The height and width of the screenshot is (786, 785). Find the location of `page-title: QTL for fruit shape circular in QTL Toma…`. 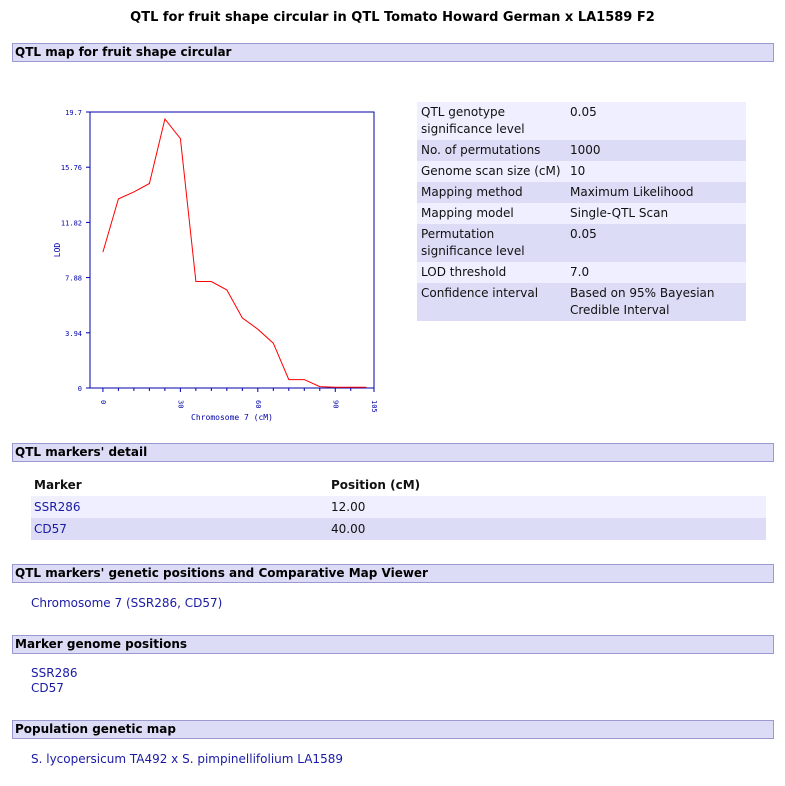

page-title: QTL for fruit shape circular in QTL Toma… is located at coordinates (392, 17).